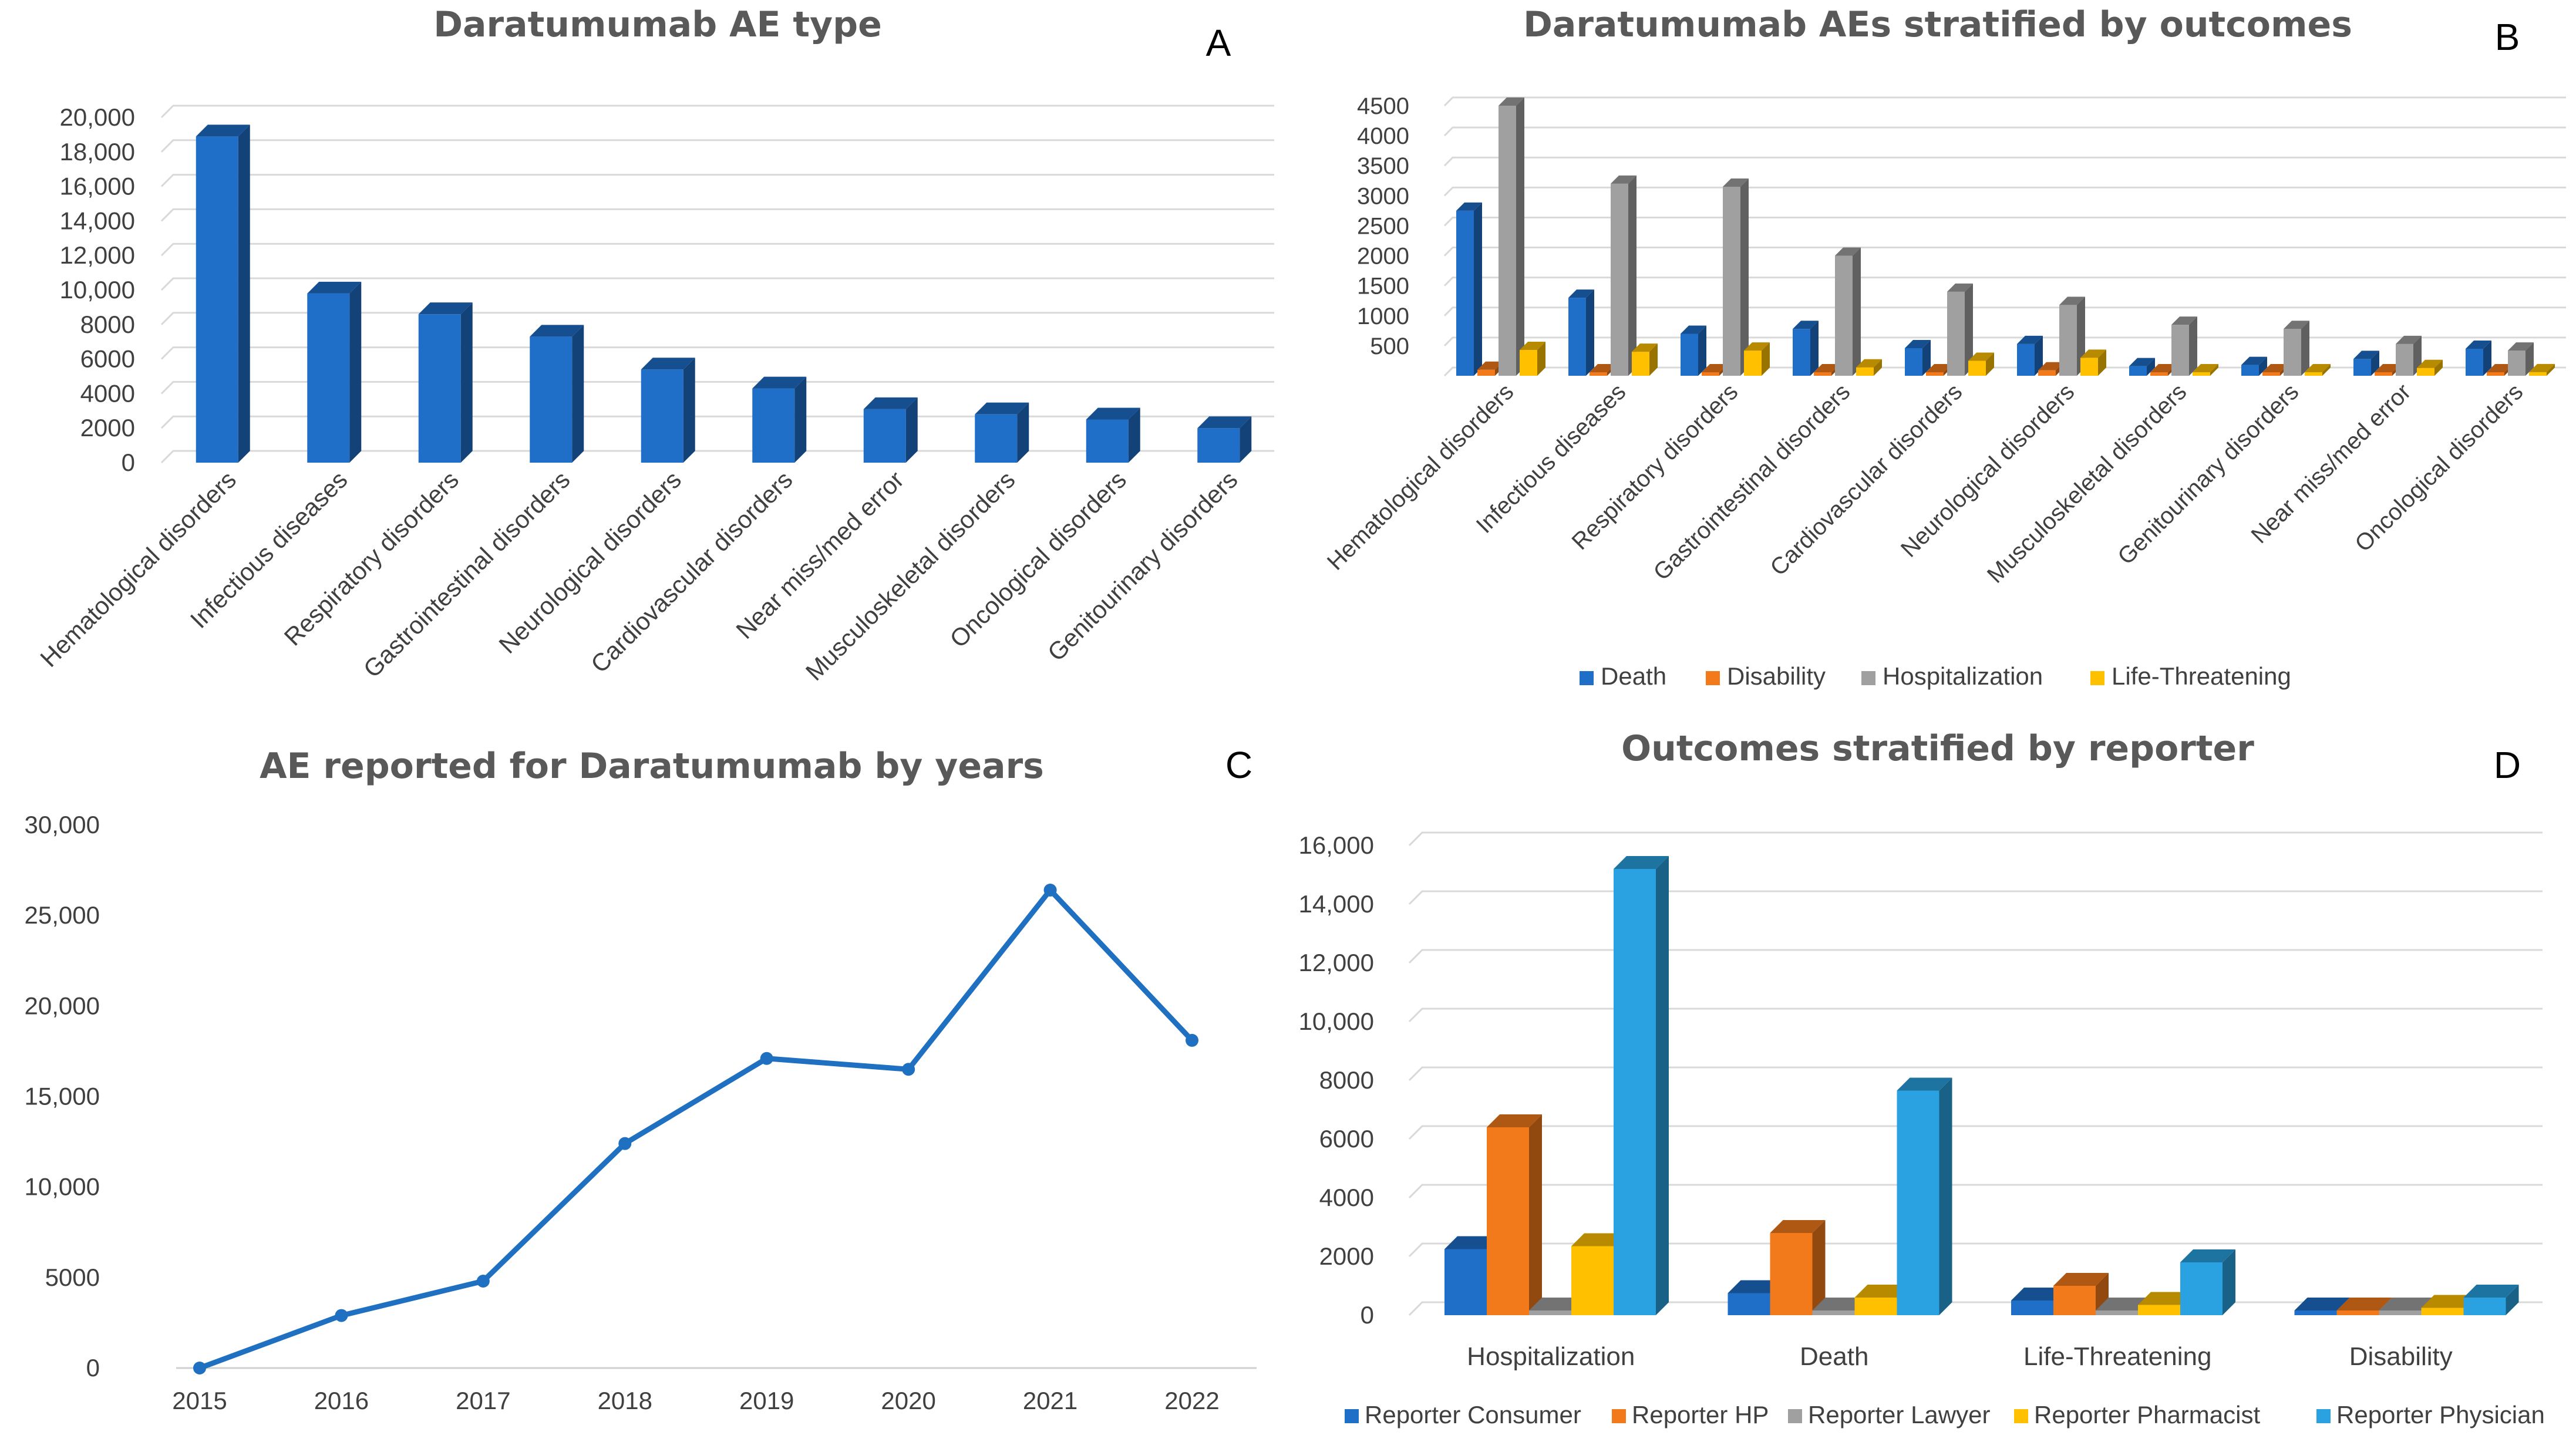  What do you see at coordinates (1834, 1356) in the screenshot?
I see `x-tick-label: Death` at bounding box center [1834, 1356].